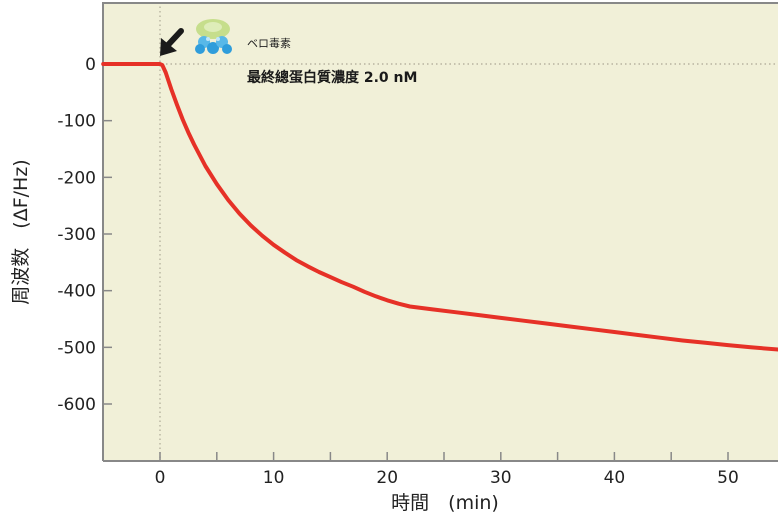 Image resolution: width=778 pixels, height=516 pixels. I want to click on y-tick-label: 0, so click(90, 65).